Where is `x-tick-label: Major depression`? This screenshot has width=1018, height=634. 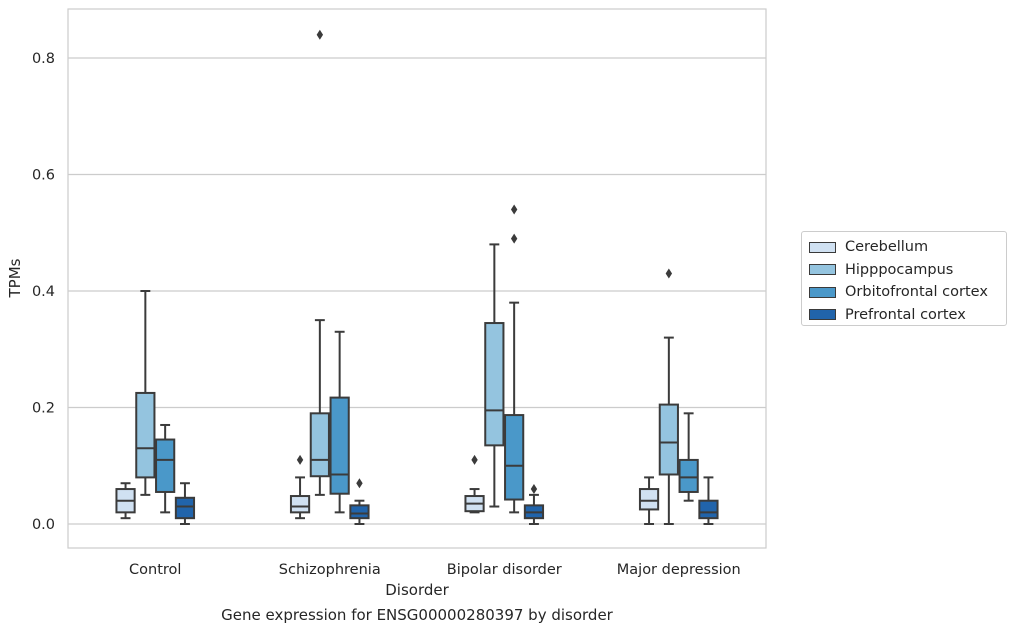
x-tick-label: Major depression is located at coordinates (679, 570).